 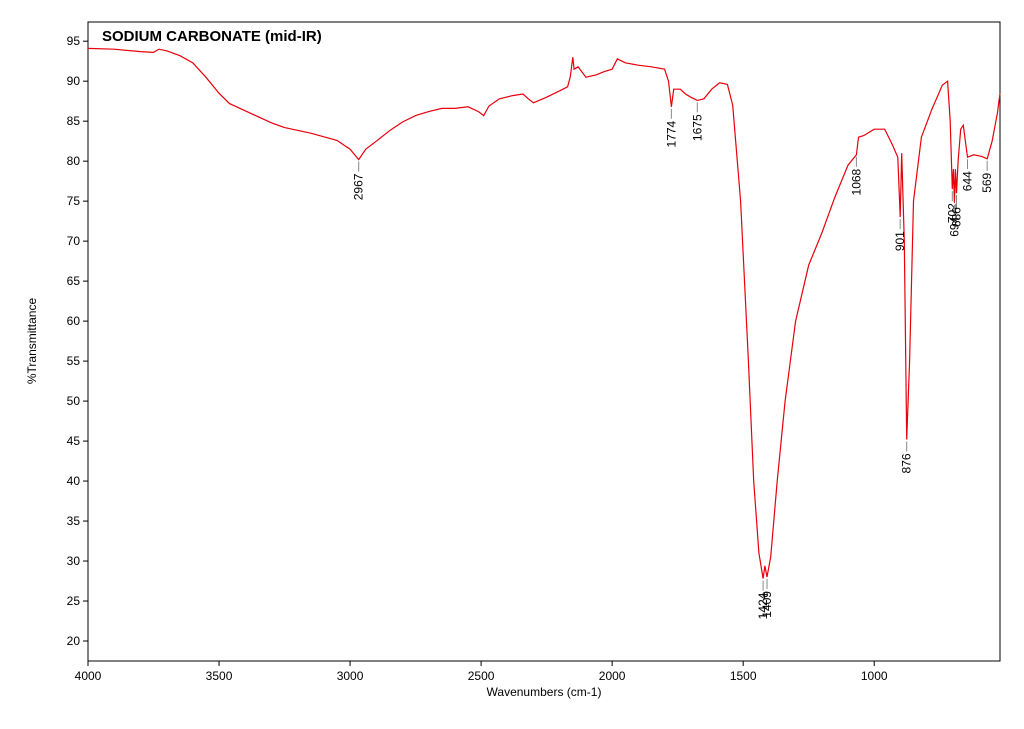 What do you see at coordinates (212, 36) in the screenshot?
I see `chart-title: SODIUM CARBONATE (mid-IR)` at bounding box center [212, 36].